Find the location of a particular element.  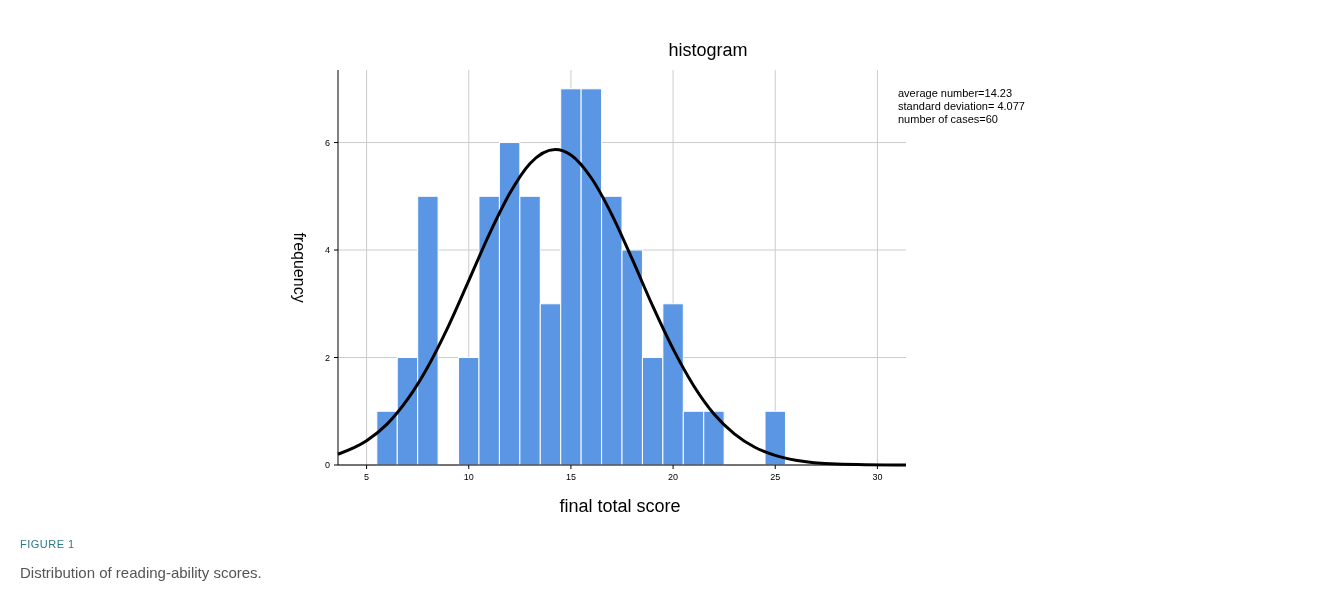

chart-title: histogram is located at coordinates (708, 50).